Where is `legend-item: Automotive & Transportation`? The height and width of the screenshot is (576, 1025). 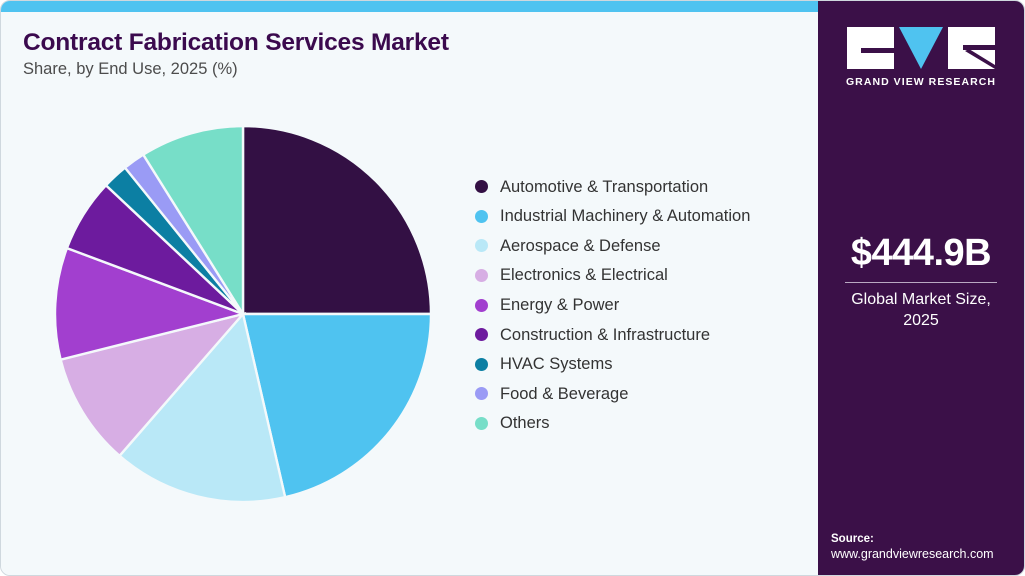
legend-item: Automotive & Transportation is located at coordinates (640, 187).